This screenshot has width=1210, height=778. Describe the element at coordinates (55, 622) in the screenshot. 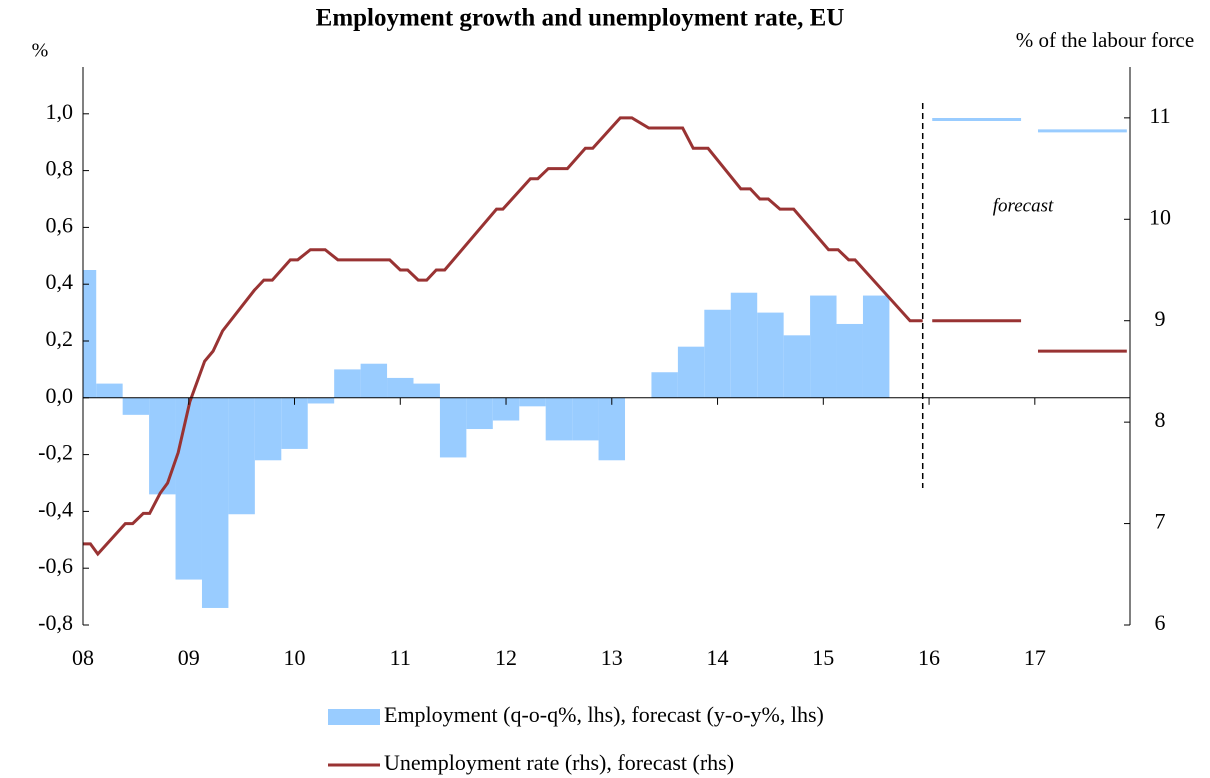

I see `y-tick-label: -0,8` at that location.